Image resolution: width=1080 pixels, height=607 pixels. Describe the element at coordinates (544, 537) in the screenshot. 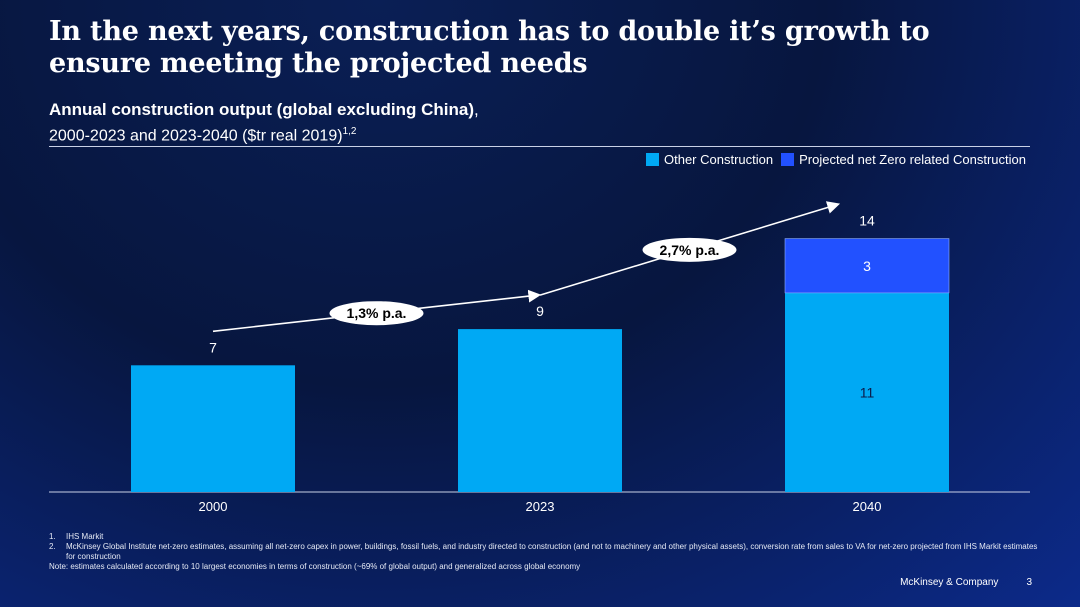

I see `footnote-1: 1. IHS Markit` at that location.